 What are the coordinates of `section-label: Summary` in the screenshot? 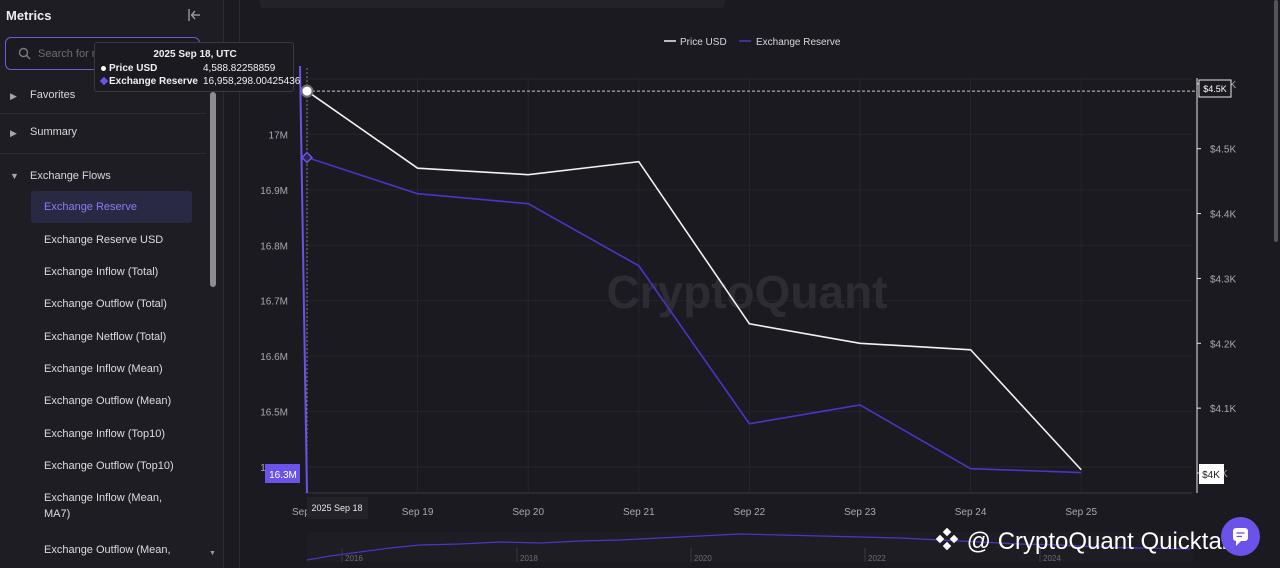 It's located at (54, 132).